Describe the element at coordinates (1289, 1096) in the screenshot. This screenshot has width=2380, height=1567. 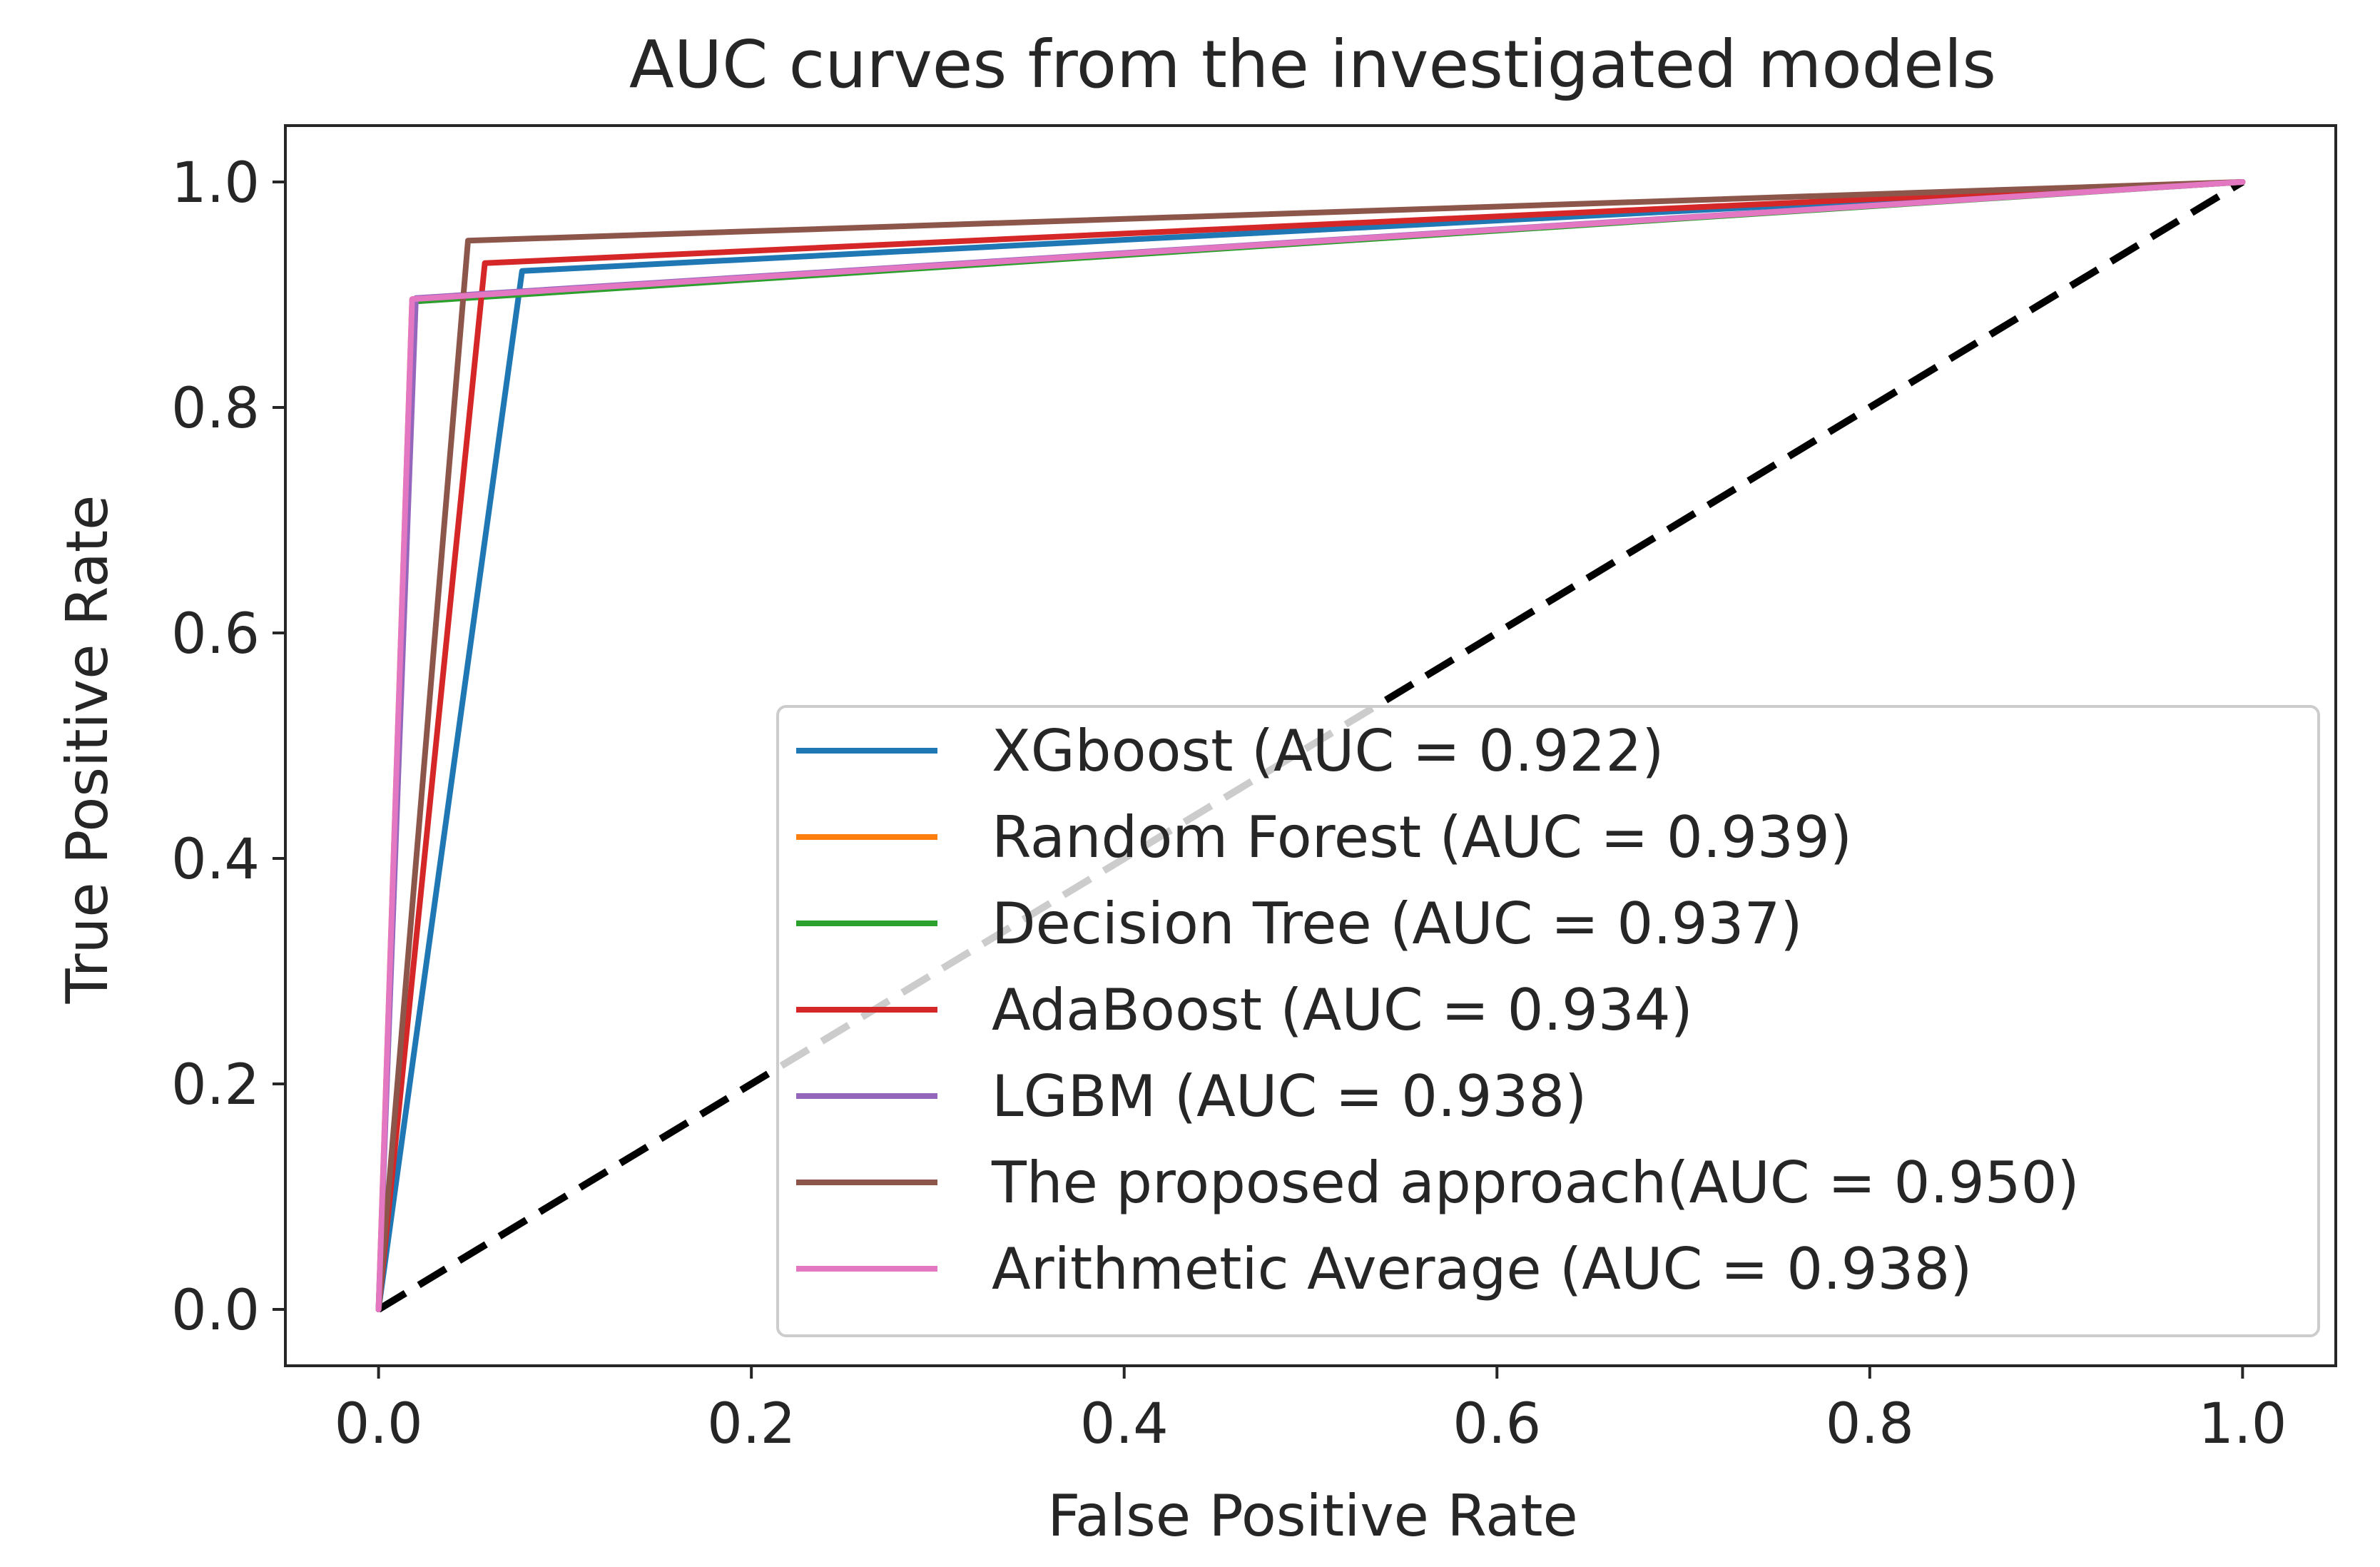
I see `legend-label-4: LGBM (AUC = 0.938)` at that location.